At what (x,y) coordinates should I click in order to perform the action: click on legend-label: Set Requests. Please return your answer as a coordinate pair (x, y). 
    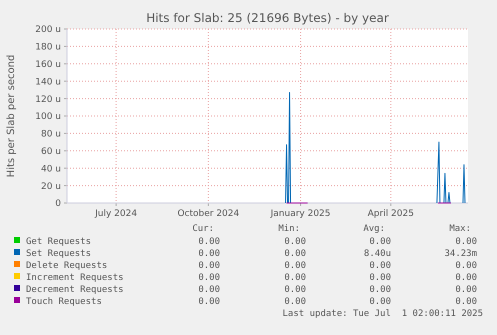
    Looking at the image, I should click on (59, 254).